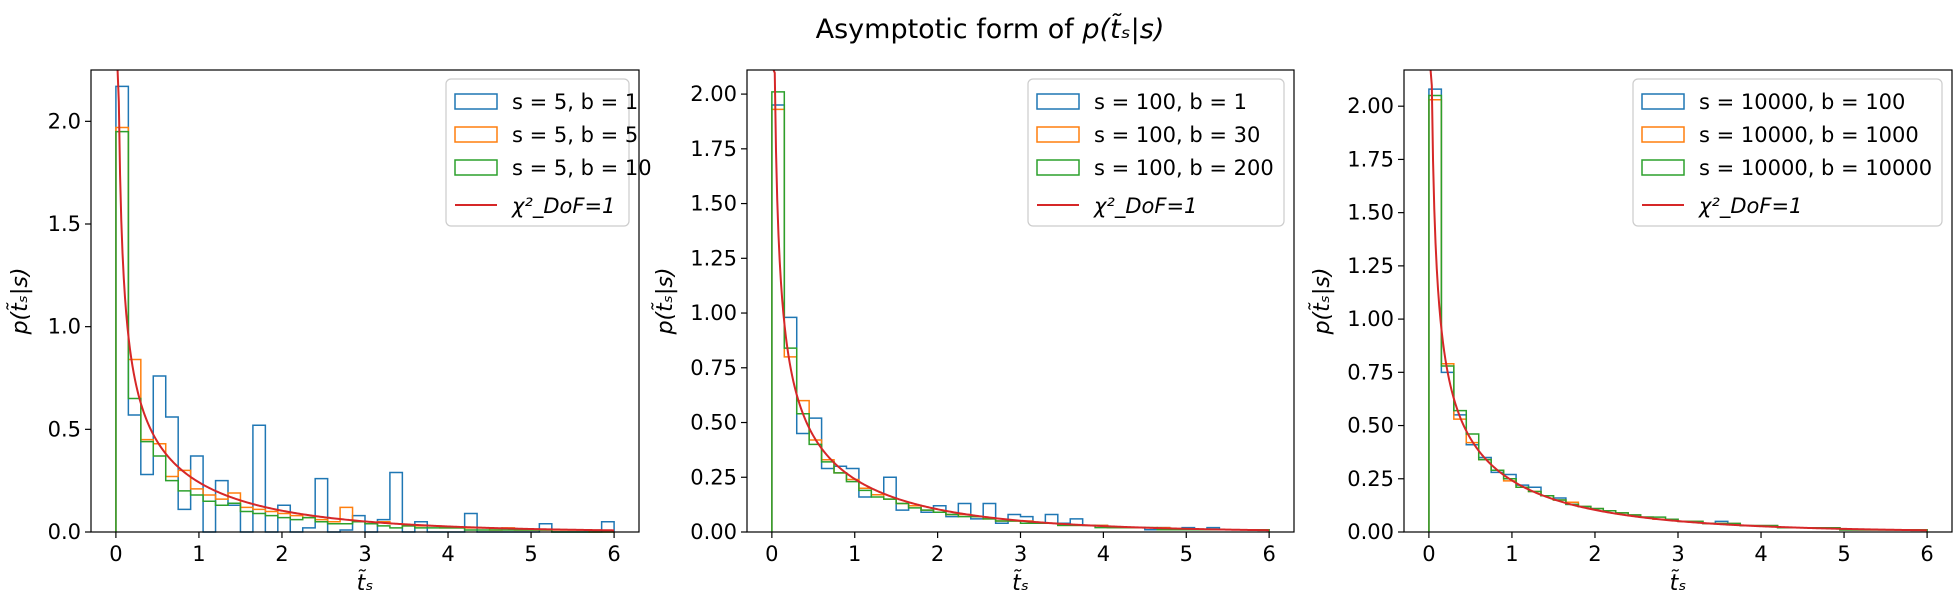  What do you see at coordinates (1177, 135) in the screenshot?
I see `legend-label: s = 100, b = 30` at bounding box center [1177, 135].